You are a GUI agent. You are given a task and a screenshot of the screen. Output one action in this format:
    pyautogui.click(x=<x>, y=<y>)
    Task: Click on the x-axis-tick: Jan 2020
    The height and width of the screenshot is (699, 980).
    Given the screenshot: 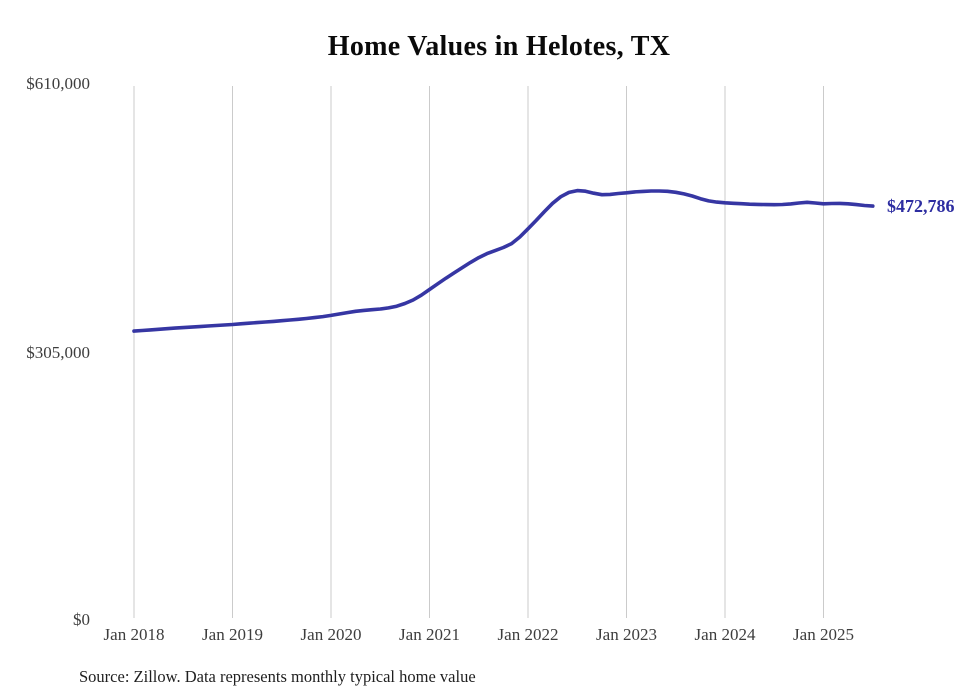 What is the action you would take?
    pyautogui.click(x=331, y=634)
    